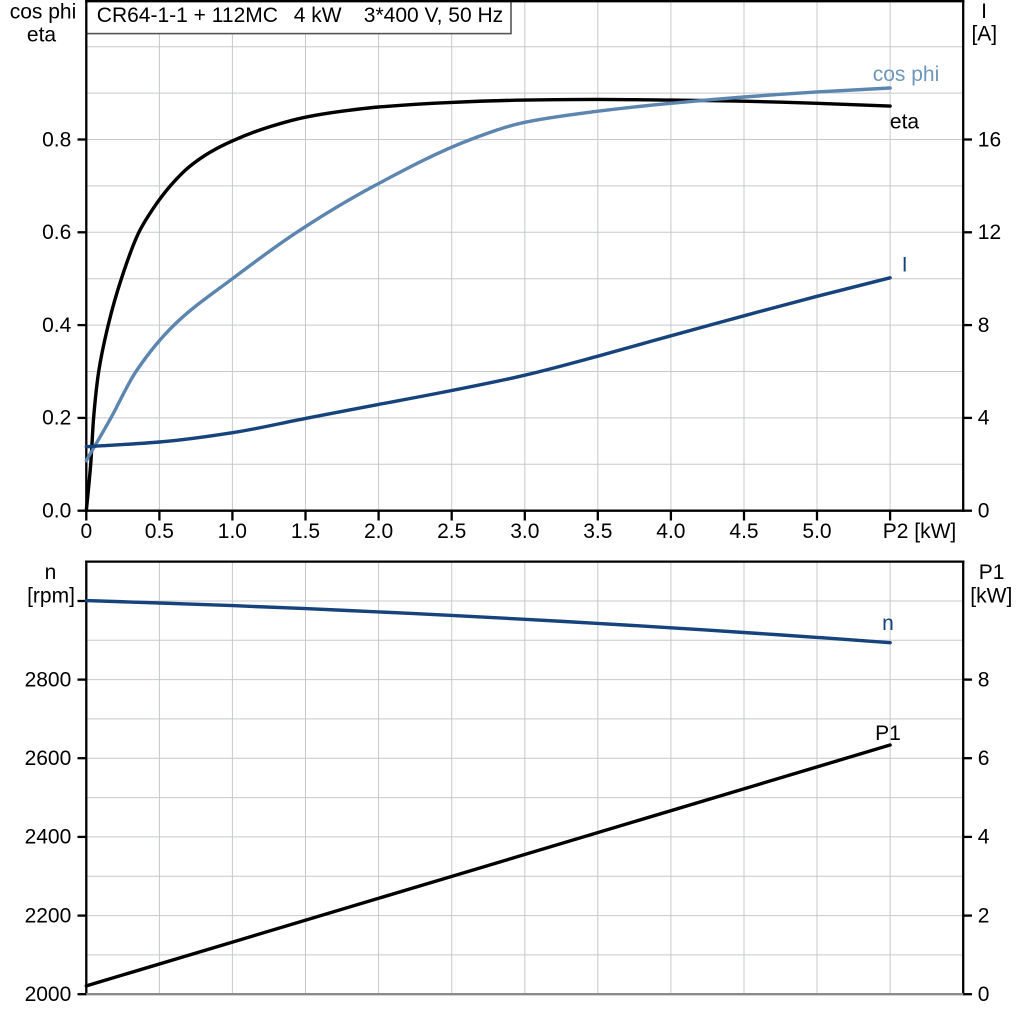 The height and width of the screenshot is (1024, 1024). I want to click on svg-text: 2600, so click(48, 758).